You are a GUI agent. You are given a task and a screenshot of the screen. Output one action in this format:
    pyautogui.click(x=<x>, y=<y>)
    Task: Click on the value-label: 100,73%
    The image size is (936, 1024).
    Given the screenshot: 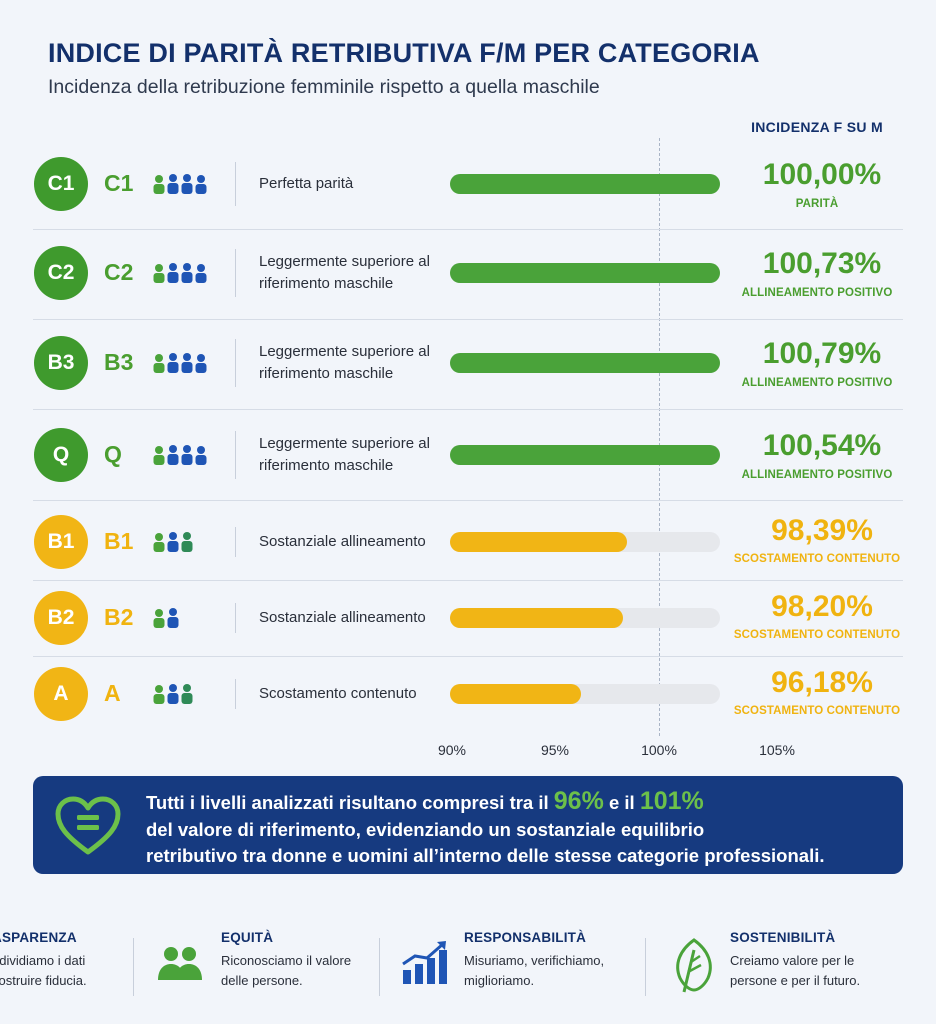 What is the action you would take?
    pyautogui.click(x=822, y=263)
    